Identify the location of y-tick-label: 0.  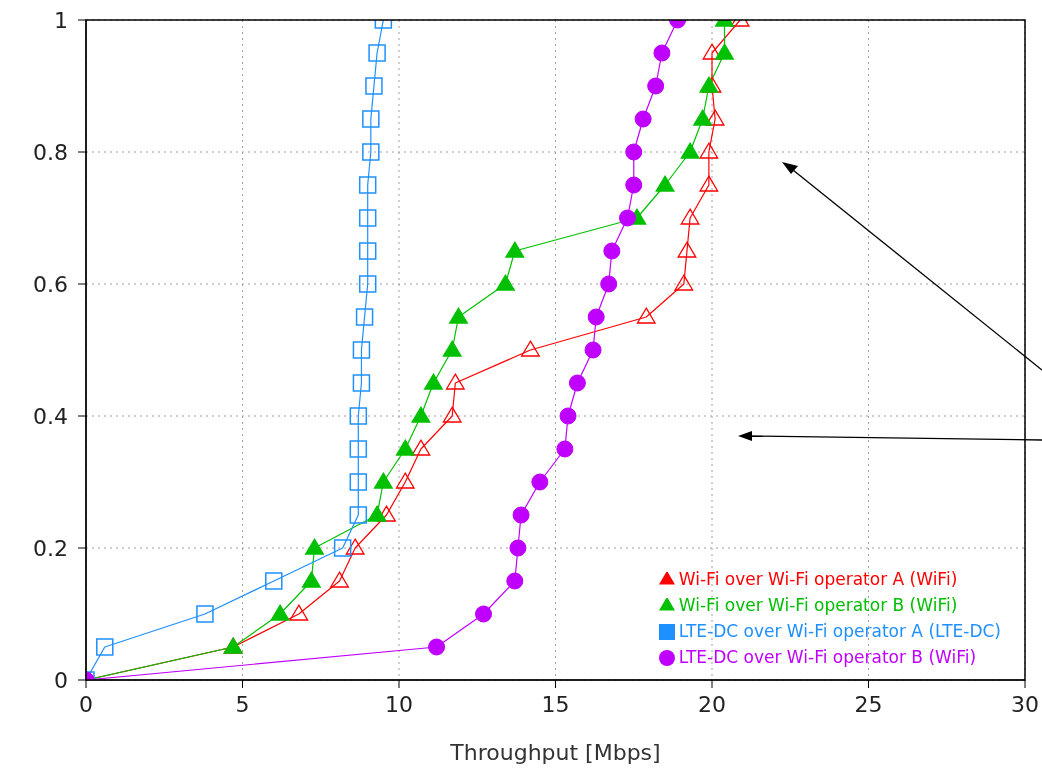
(61, 680).